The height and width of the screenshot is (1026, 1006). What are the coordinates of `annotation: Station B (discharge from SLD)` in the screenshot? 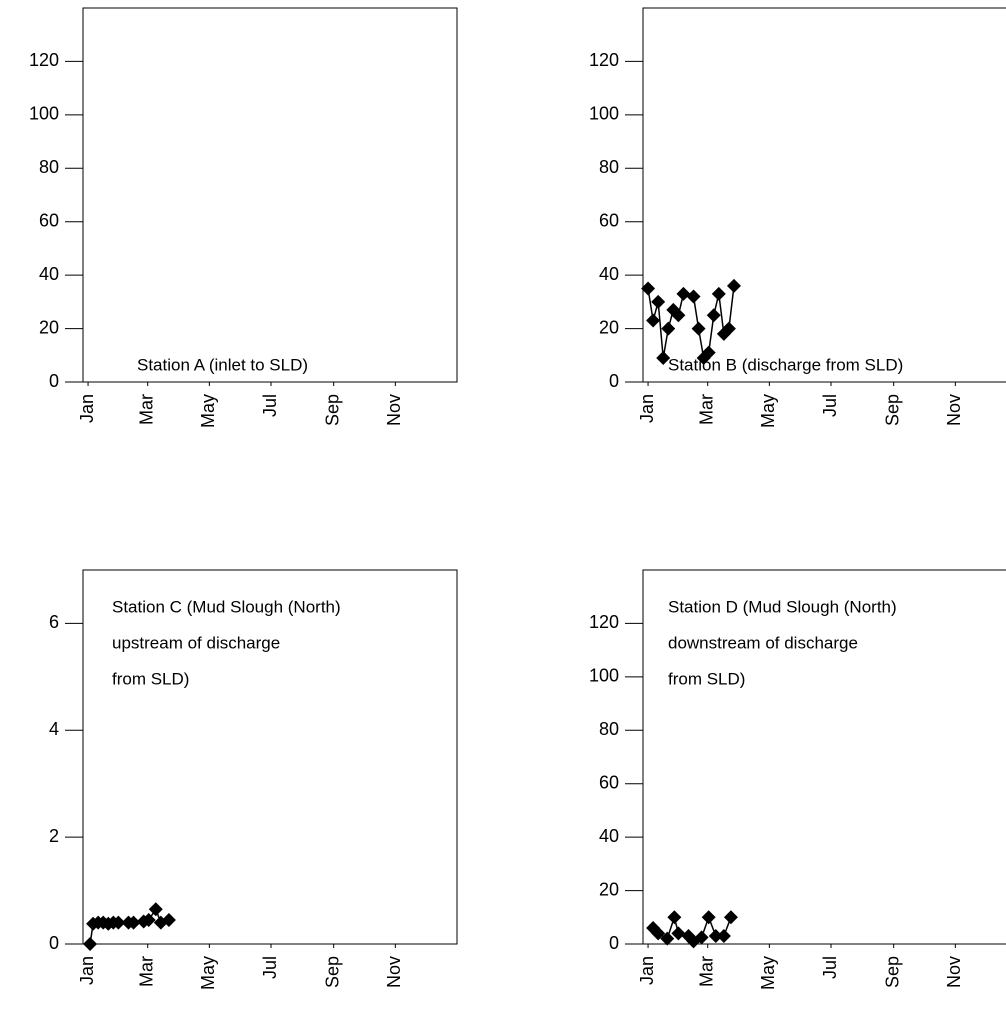 It's located at (785, 364).